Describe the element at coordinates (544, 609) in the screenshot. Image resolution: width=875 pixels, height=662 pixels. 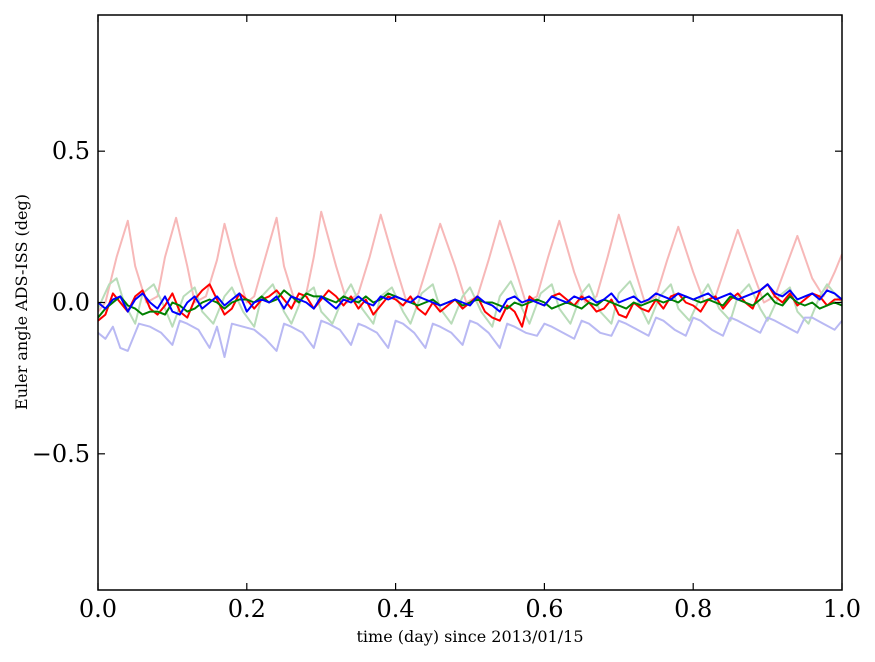
I see `x-tick-label: 0.6` at that location.